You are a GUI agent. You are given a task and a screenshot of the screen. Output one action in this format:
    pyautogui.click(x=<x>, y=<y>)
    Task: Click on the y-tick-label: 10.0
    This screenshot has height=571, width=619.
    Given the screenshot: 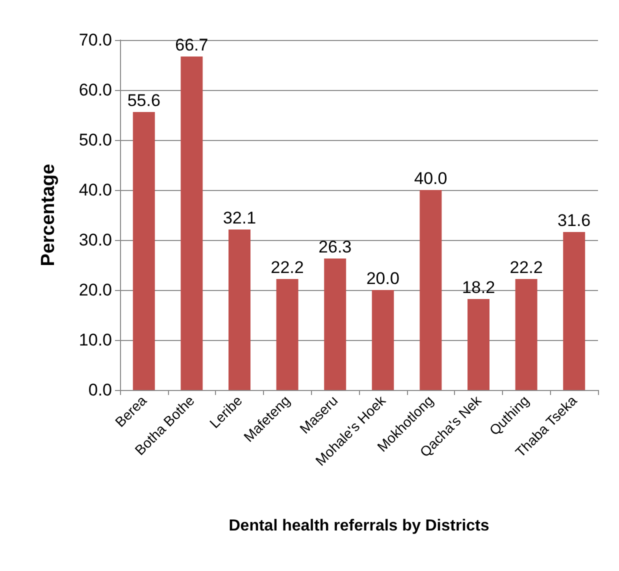 What is the action you would take?
    pyautogui.click(x=95, y=340)
    